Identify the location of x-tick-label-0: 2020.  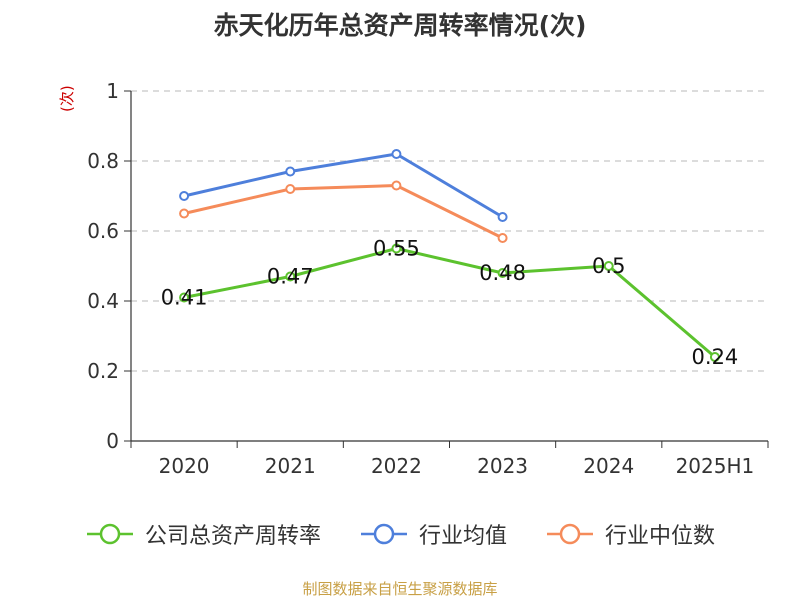
(184, 466).